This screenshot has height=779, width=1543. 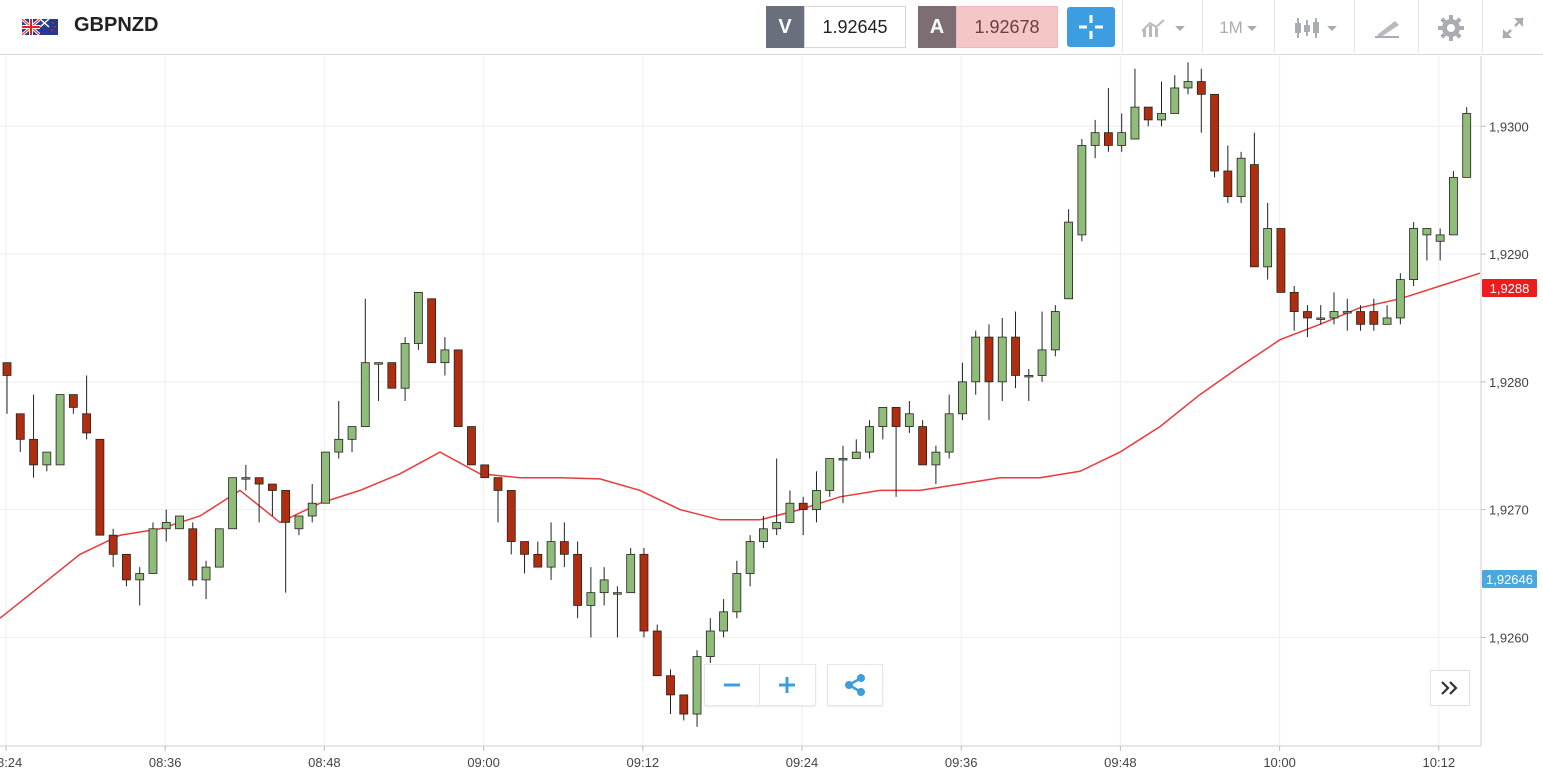 I want to click on x-tick-label: 09:48, so click(x=1120, y=762).